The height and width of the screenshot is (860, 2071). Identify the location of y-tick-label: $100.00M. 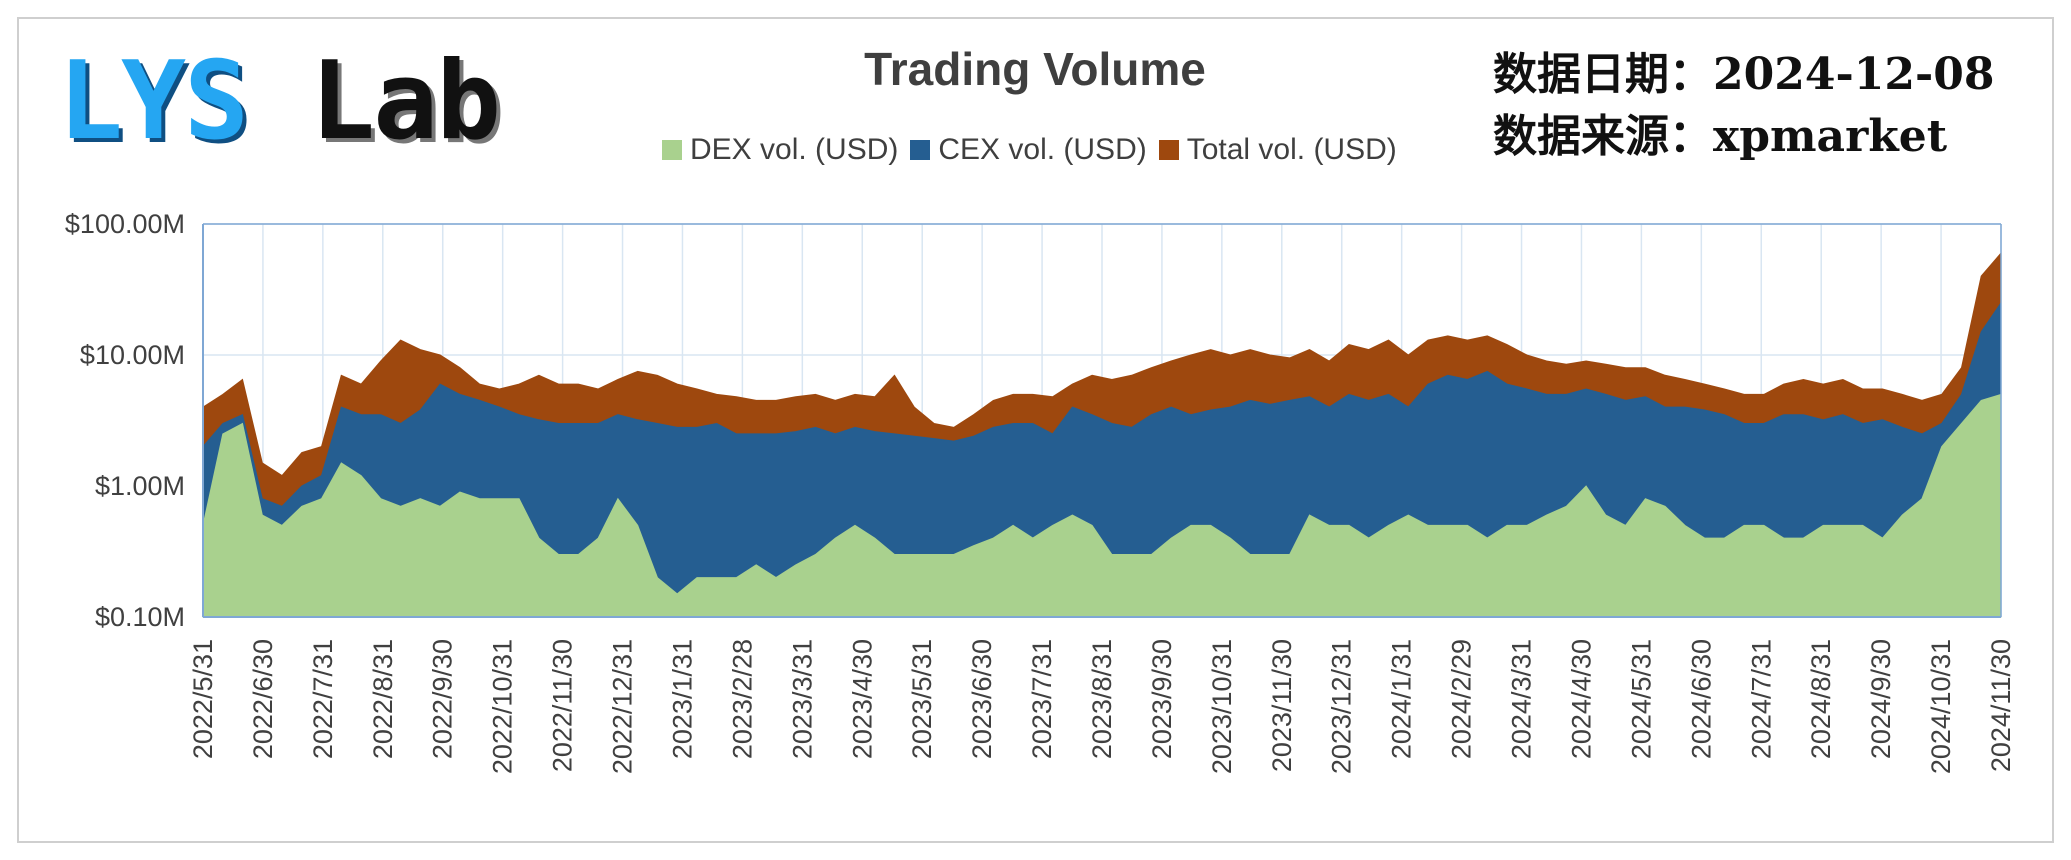
(125, 224).